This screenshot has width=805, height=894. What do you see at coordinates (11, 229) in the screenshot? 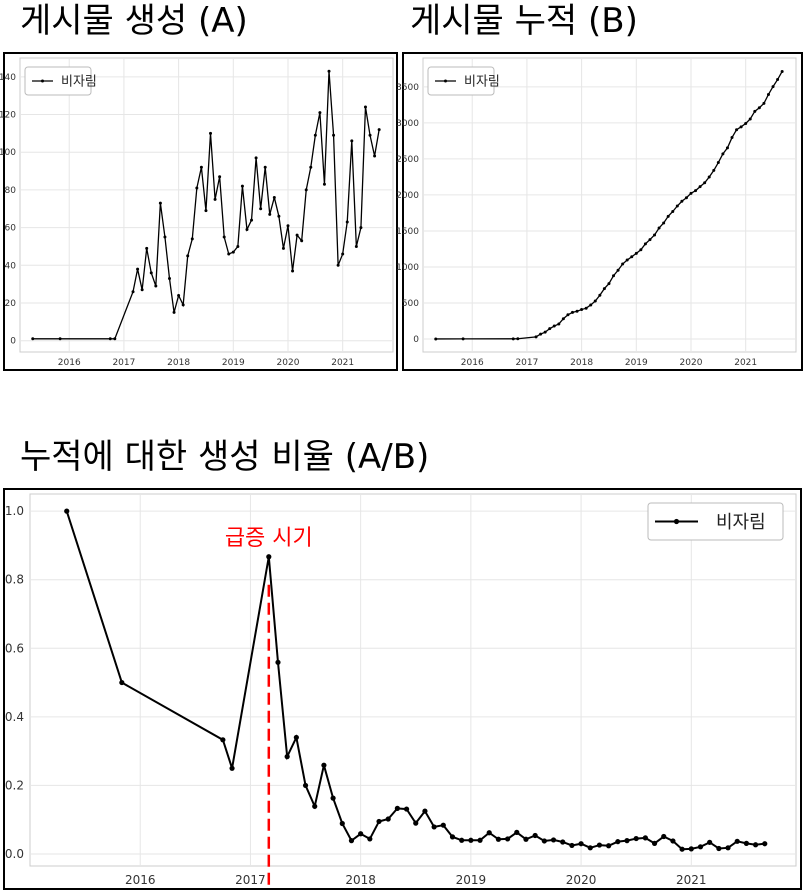
I see `y-tick-label: 60` at bounding box center [11, 229].